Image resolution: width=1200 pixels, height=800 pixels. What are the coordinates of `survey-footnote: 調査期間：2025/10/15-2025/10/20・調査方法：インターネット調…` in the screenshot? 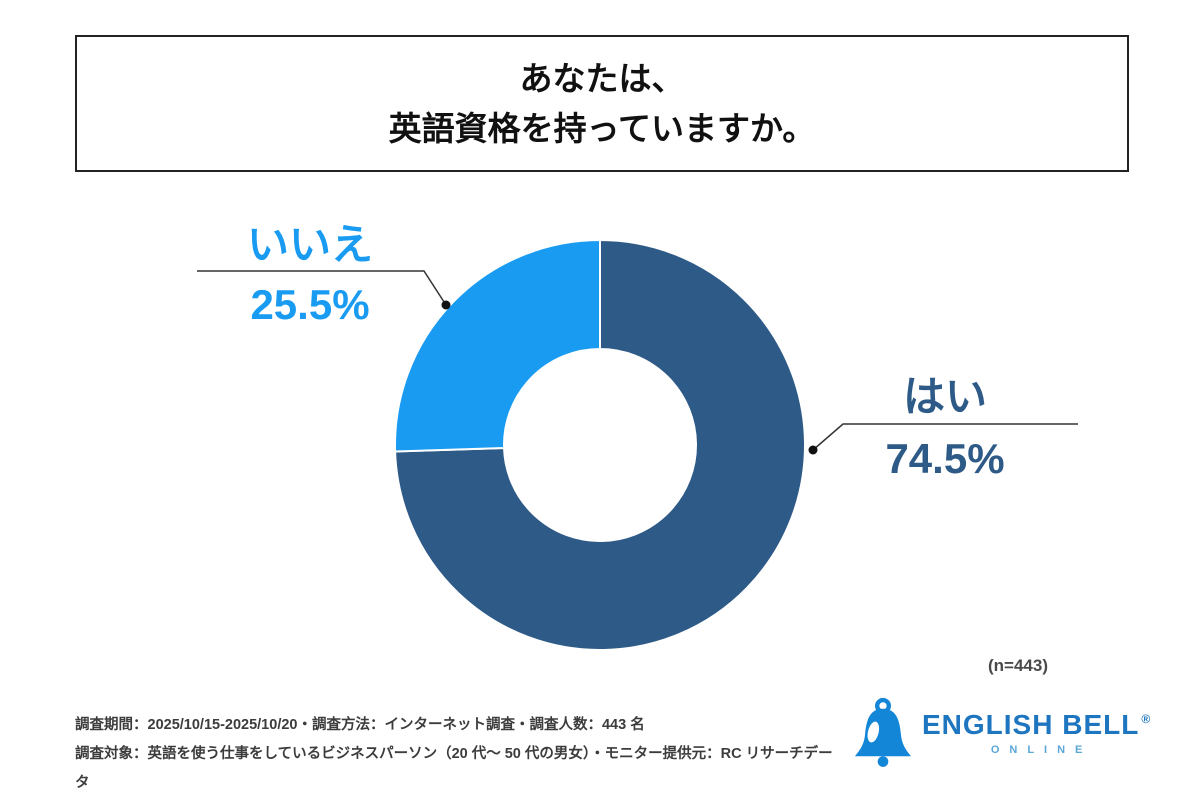 It's located at (455, 754).